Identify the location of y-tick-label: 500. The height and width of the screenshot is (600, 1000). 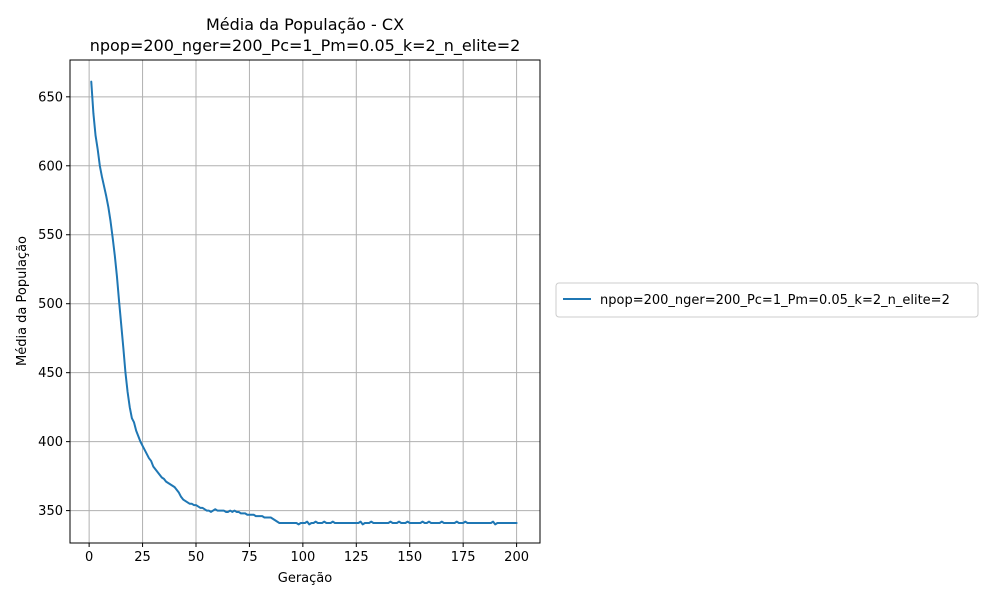
(50, 304).